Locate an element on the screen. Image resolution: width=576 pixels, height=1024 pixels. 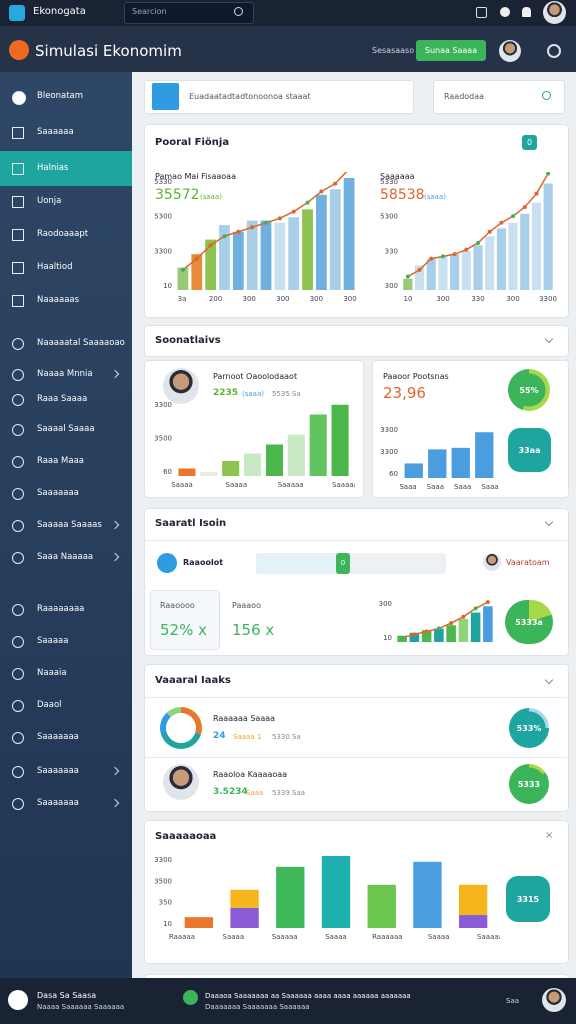
nav-label: Raaa Maaa is located at coordinates (61, 461).